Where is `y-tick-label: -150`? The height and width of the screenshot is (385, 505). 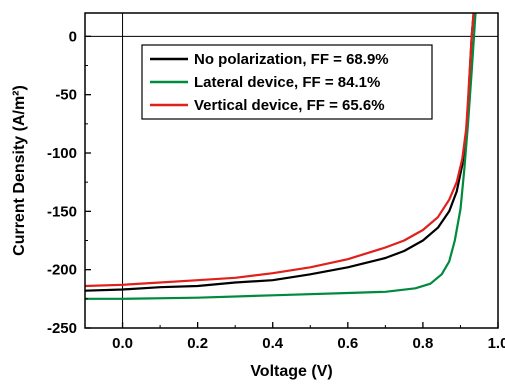 y-tick-label: -150 is located at coordinates (62, 211).